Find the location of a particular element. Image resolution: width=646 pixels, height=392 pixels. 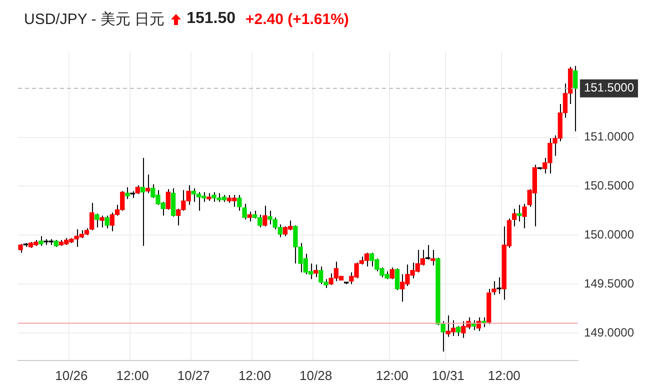

y-tick-label: 151.0000 is located at coordinates (609, 137).